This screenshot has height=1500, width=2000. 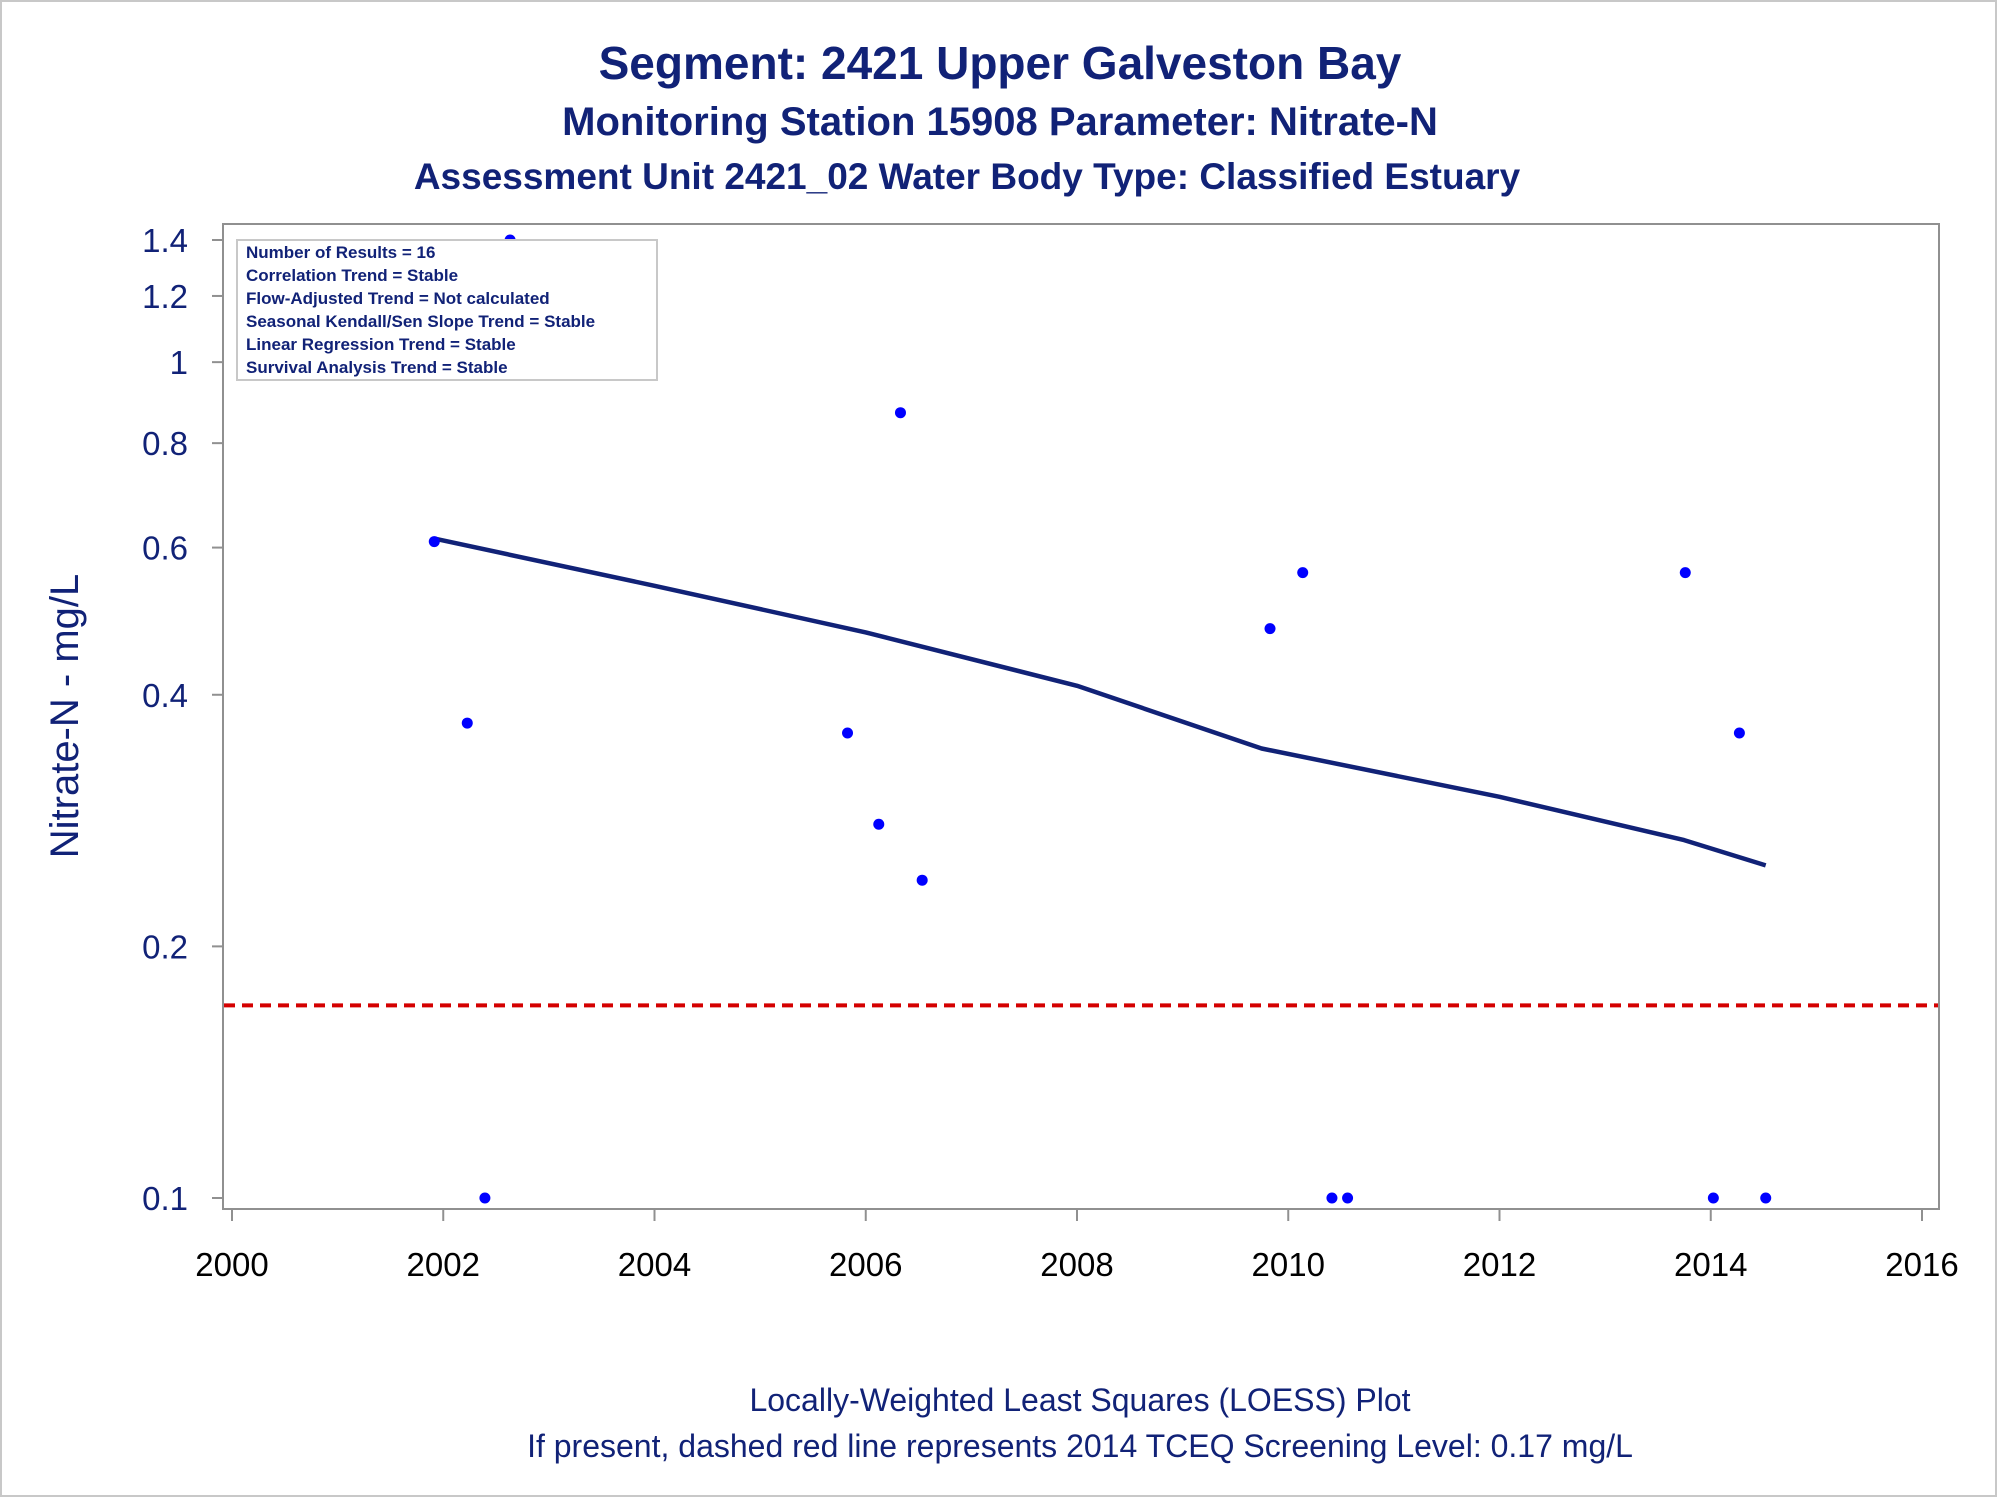 I want to click on loess-line, so click(x=1100, y=702).